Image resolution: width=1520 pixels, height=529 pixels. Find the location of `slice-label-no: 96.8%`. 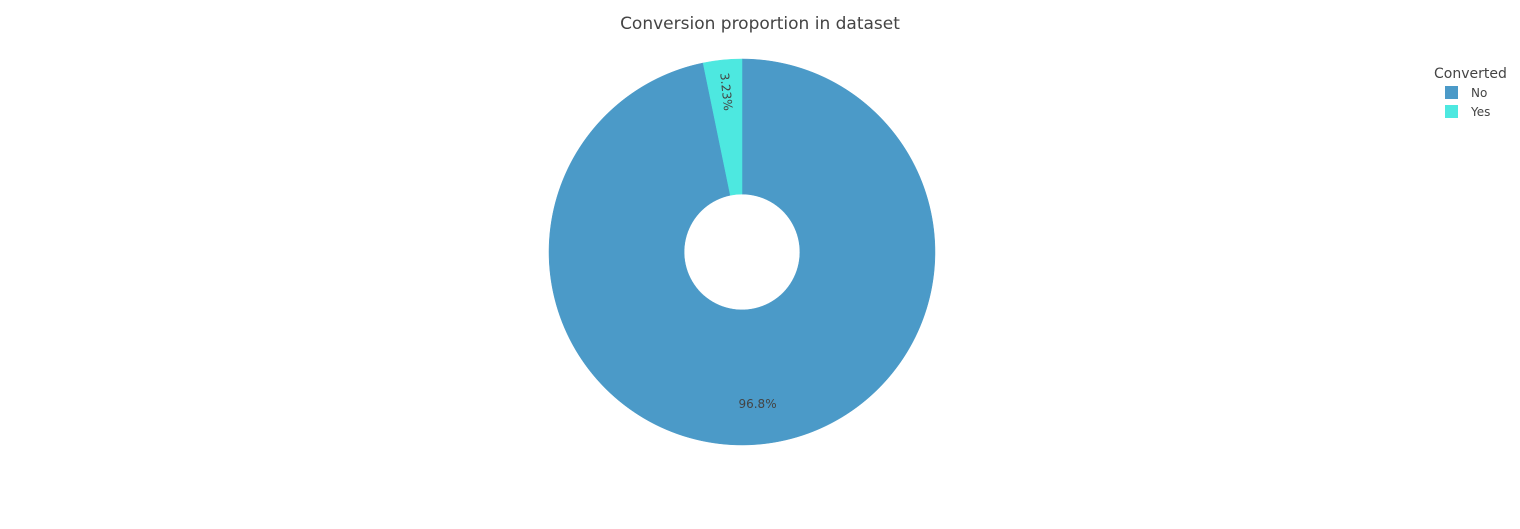

slice-label-no: 96.8% is located at coordinates (757, 404).